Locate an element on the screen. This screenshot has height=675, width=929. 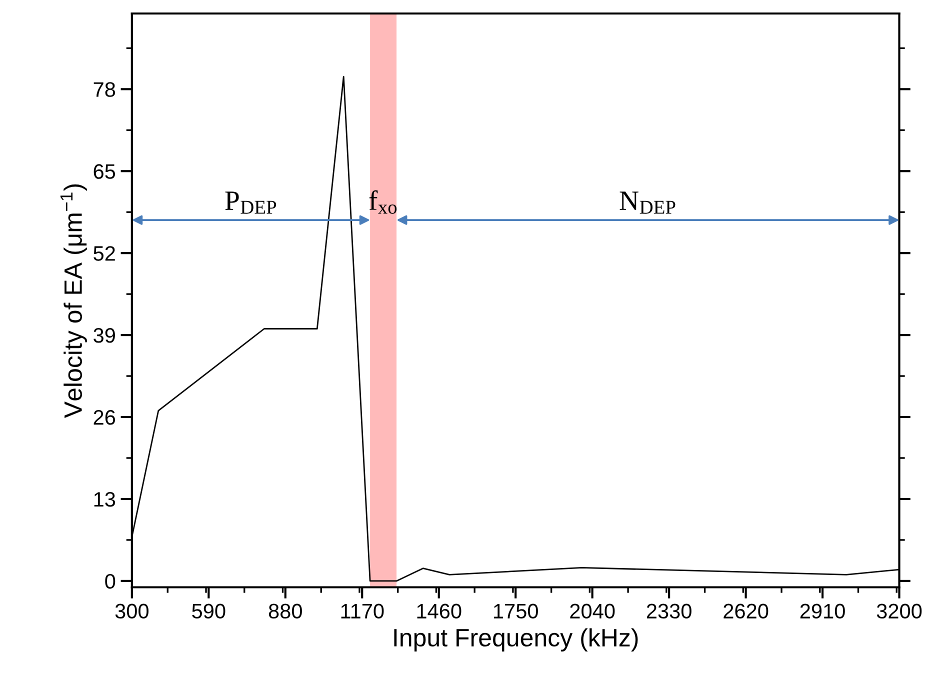
y-axis-title: Velocity of EA (μm$^{−1}$) is located at coordinates (73, 301).